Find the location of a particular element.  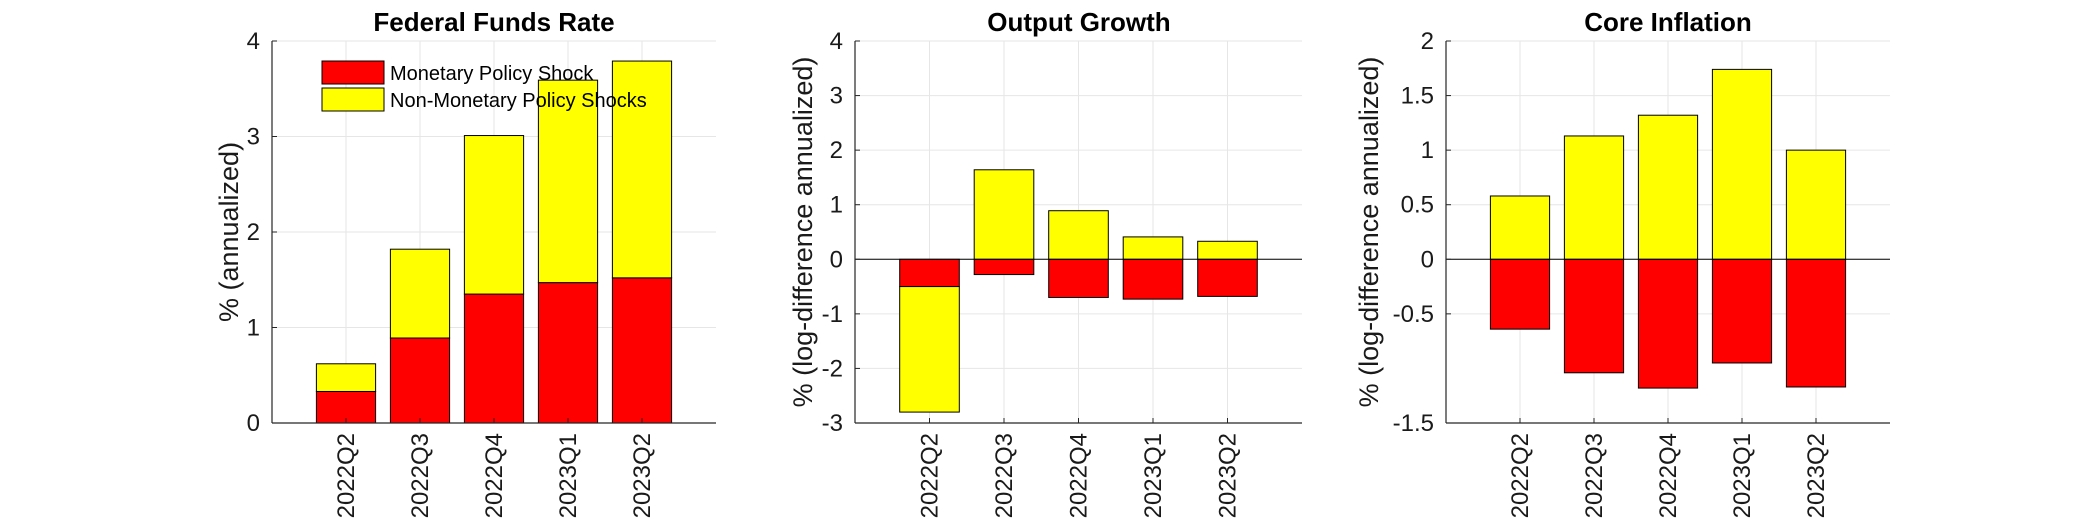

chart-title: Federal Funds Rate is located at coordinates (493, 22).